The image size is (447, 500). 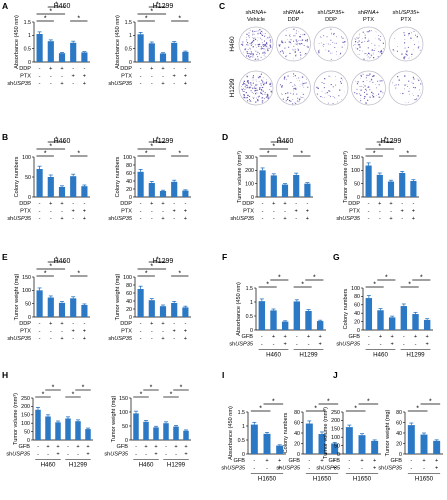 I want to click on panel-G-chart-0-cond-0-0: -, so click(x=369, y=337).